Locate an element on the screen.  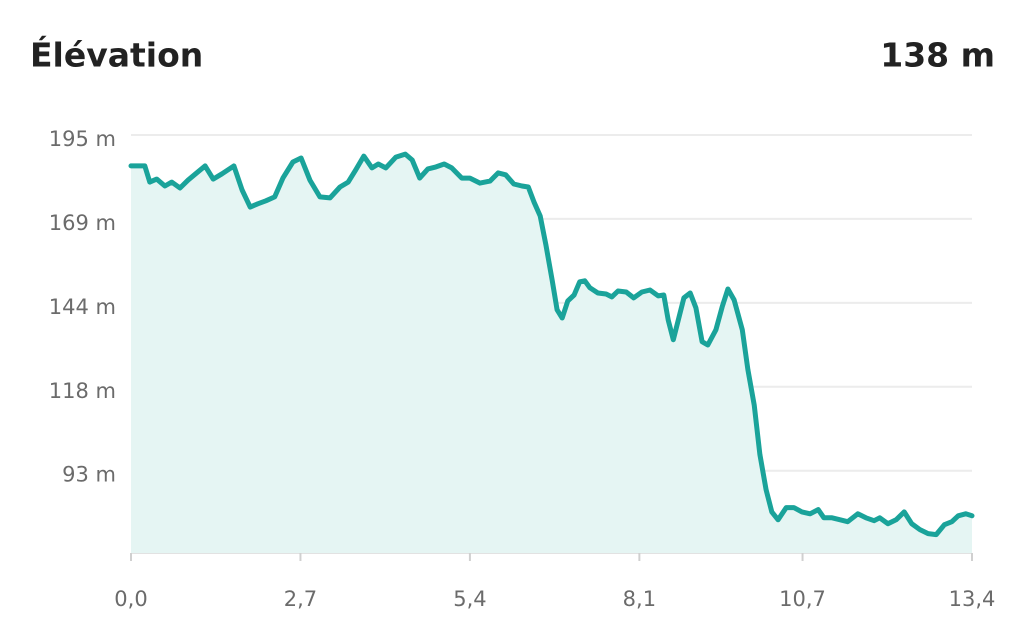
y-tick-label: 169 m is located at coordinates (82, 223).